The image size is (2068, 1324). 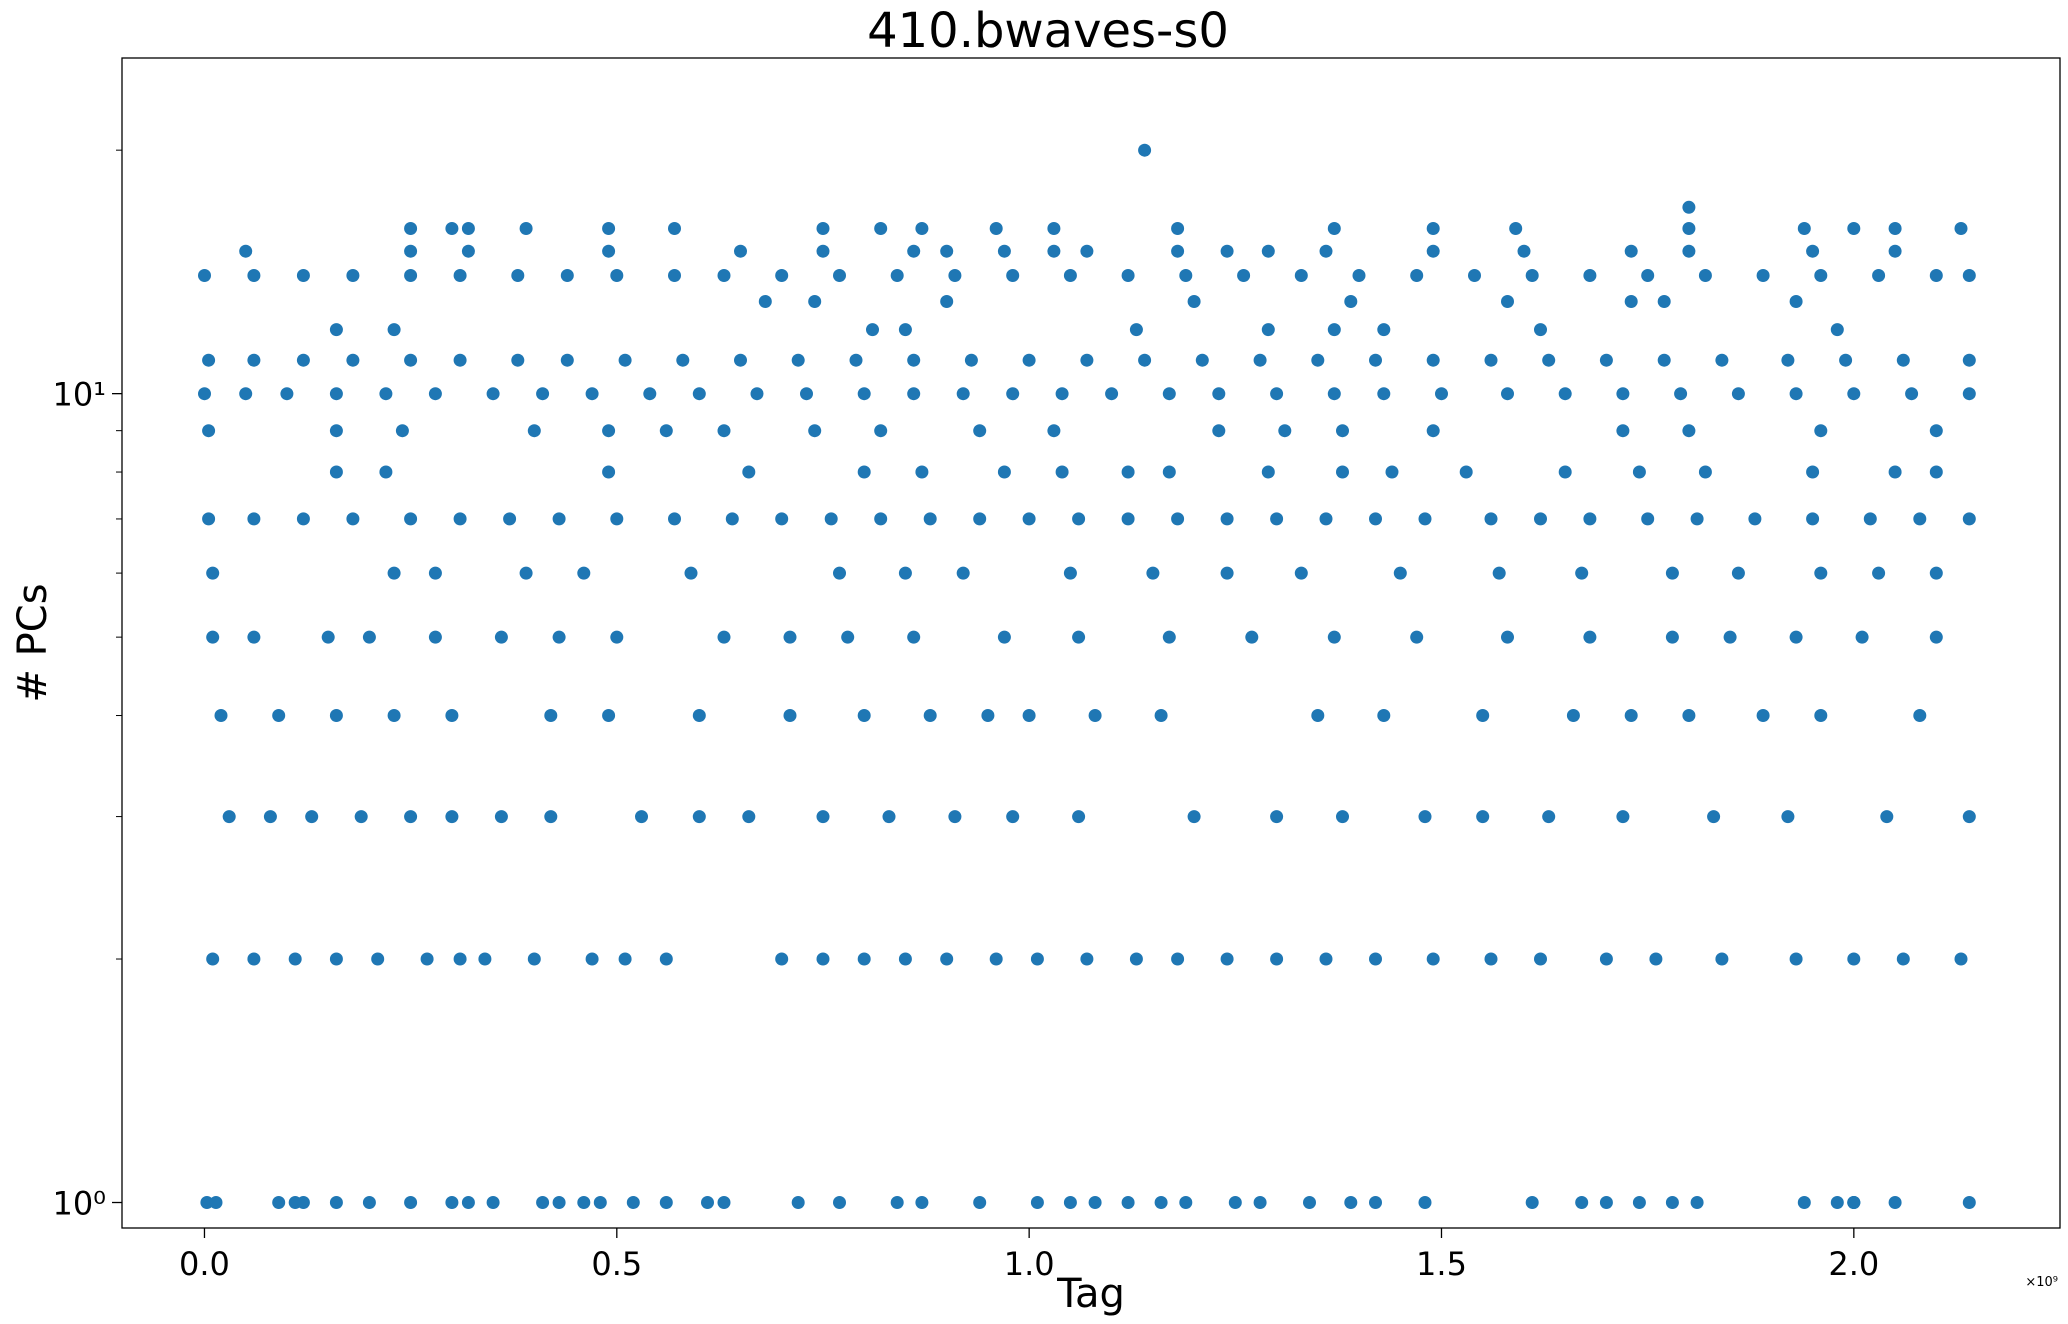 What do you see at coordinates (1853, 1264) in the screenshot?
I see `x-tick-label: 2.0` at bounding box center [1853, 1264].